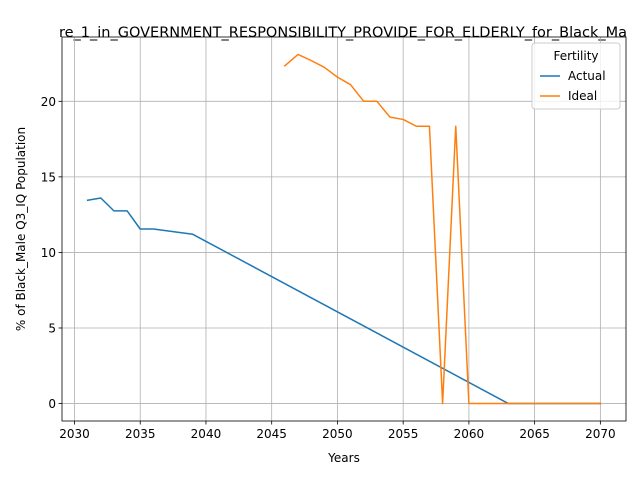  Describe the element at coordinates (337, 434) in the screenshot. I see `x-tick-label: 2050` at that location.